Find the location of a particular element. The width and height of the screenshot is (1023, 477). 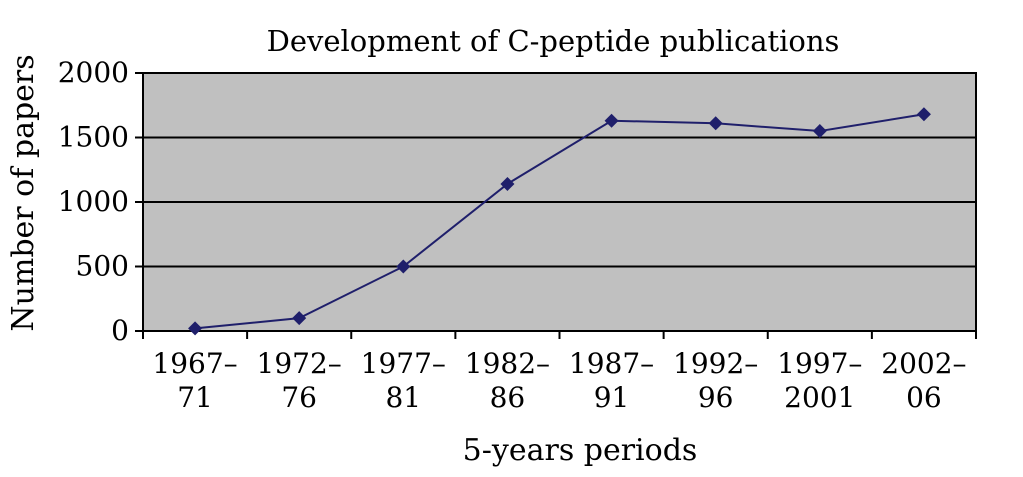

y-axis-ticks: 0 500 1000 1500 2000 is located at coordinates (100, 201).